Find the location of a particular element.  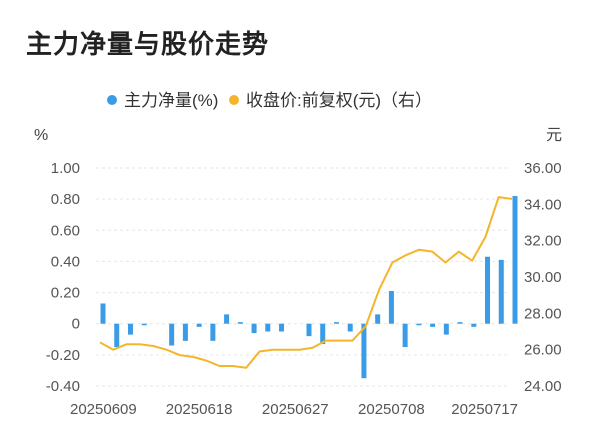

x-tick-label: 20250708 is located at coordinates (391, 409).